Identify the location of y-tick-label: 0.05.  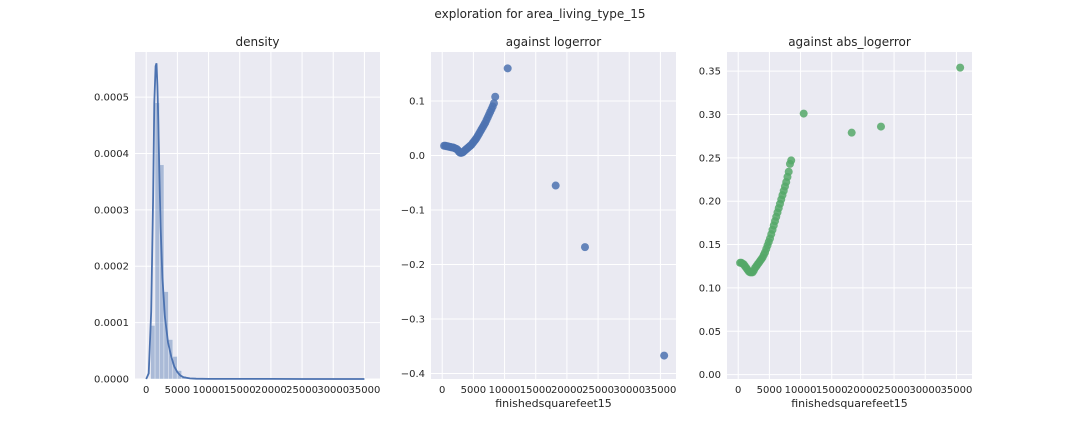
(710, 332).